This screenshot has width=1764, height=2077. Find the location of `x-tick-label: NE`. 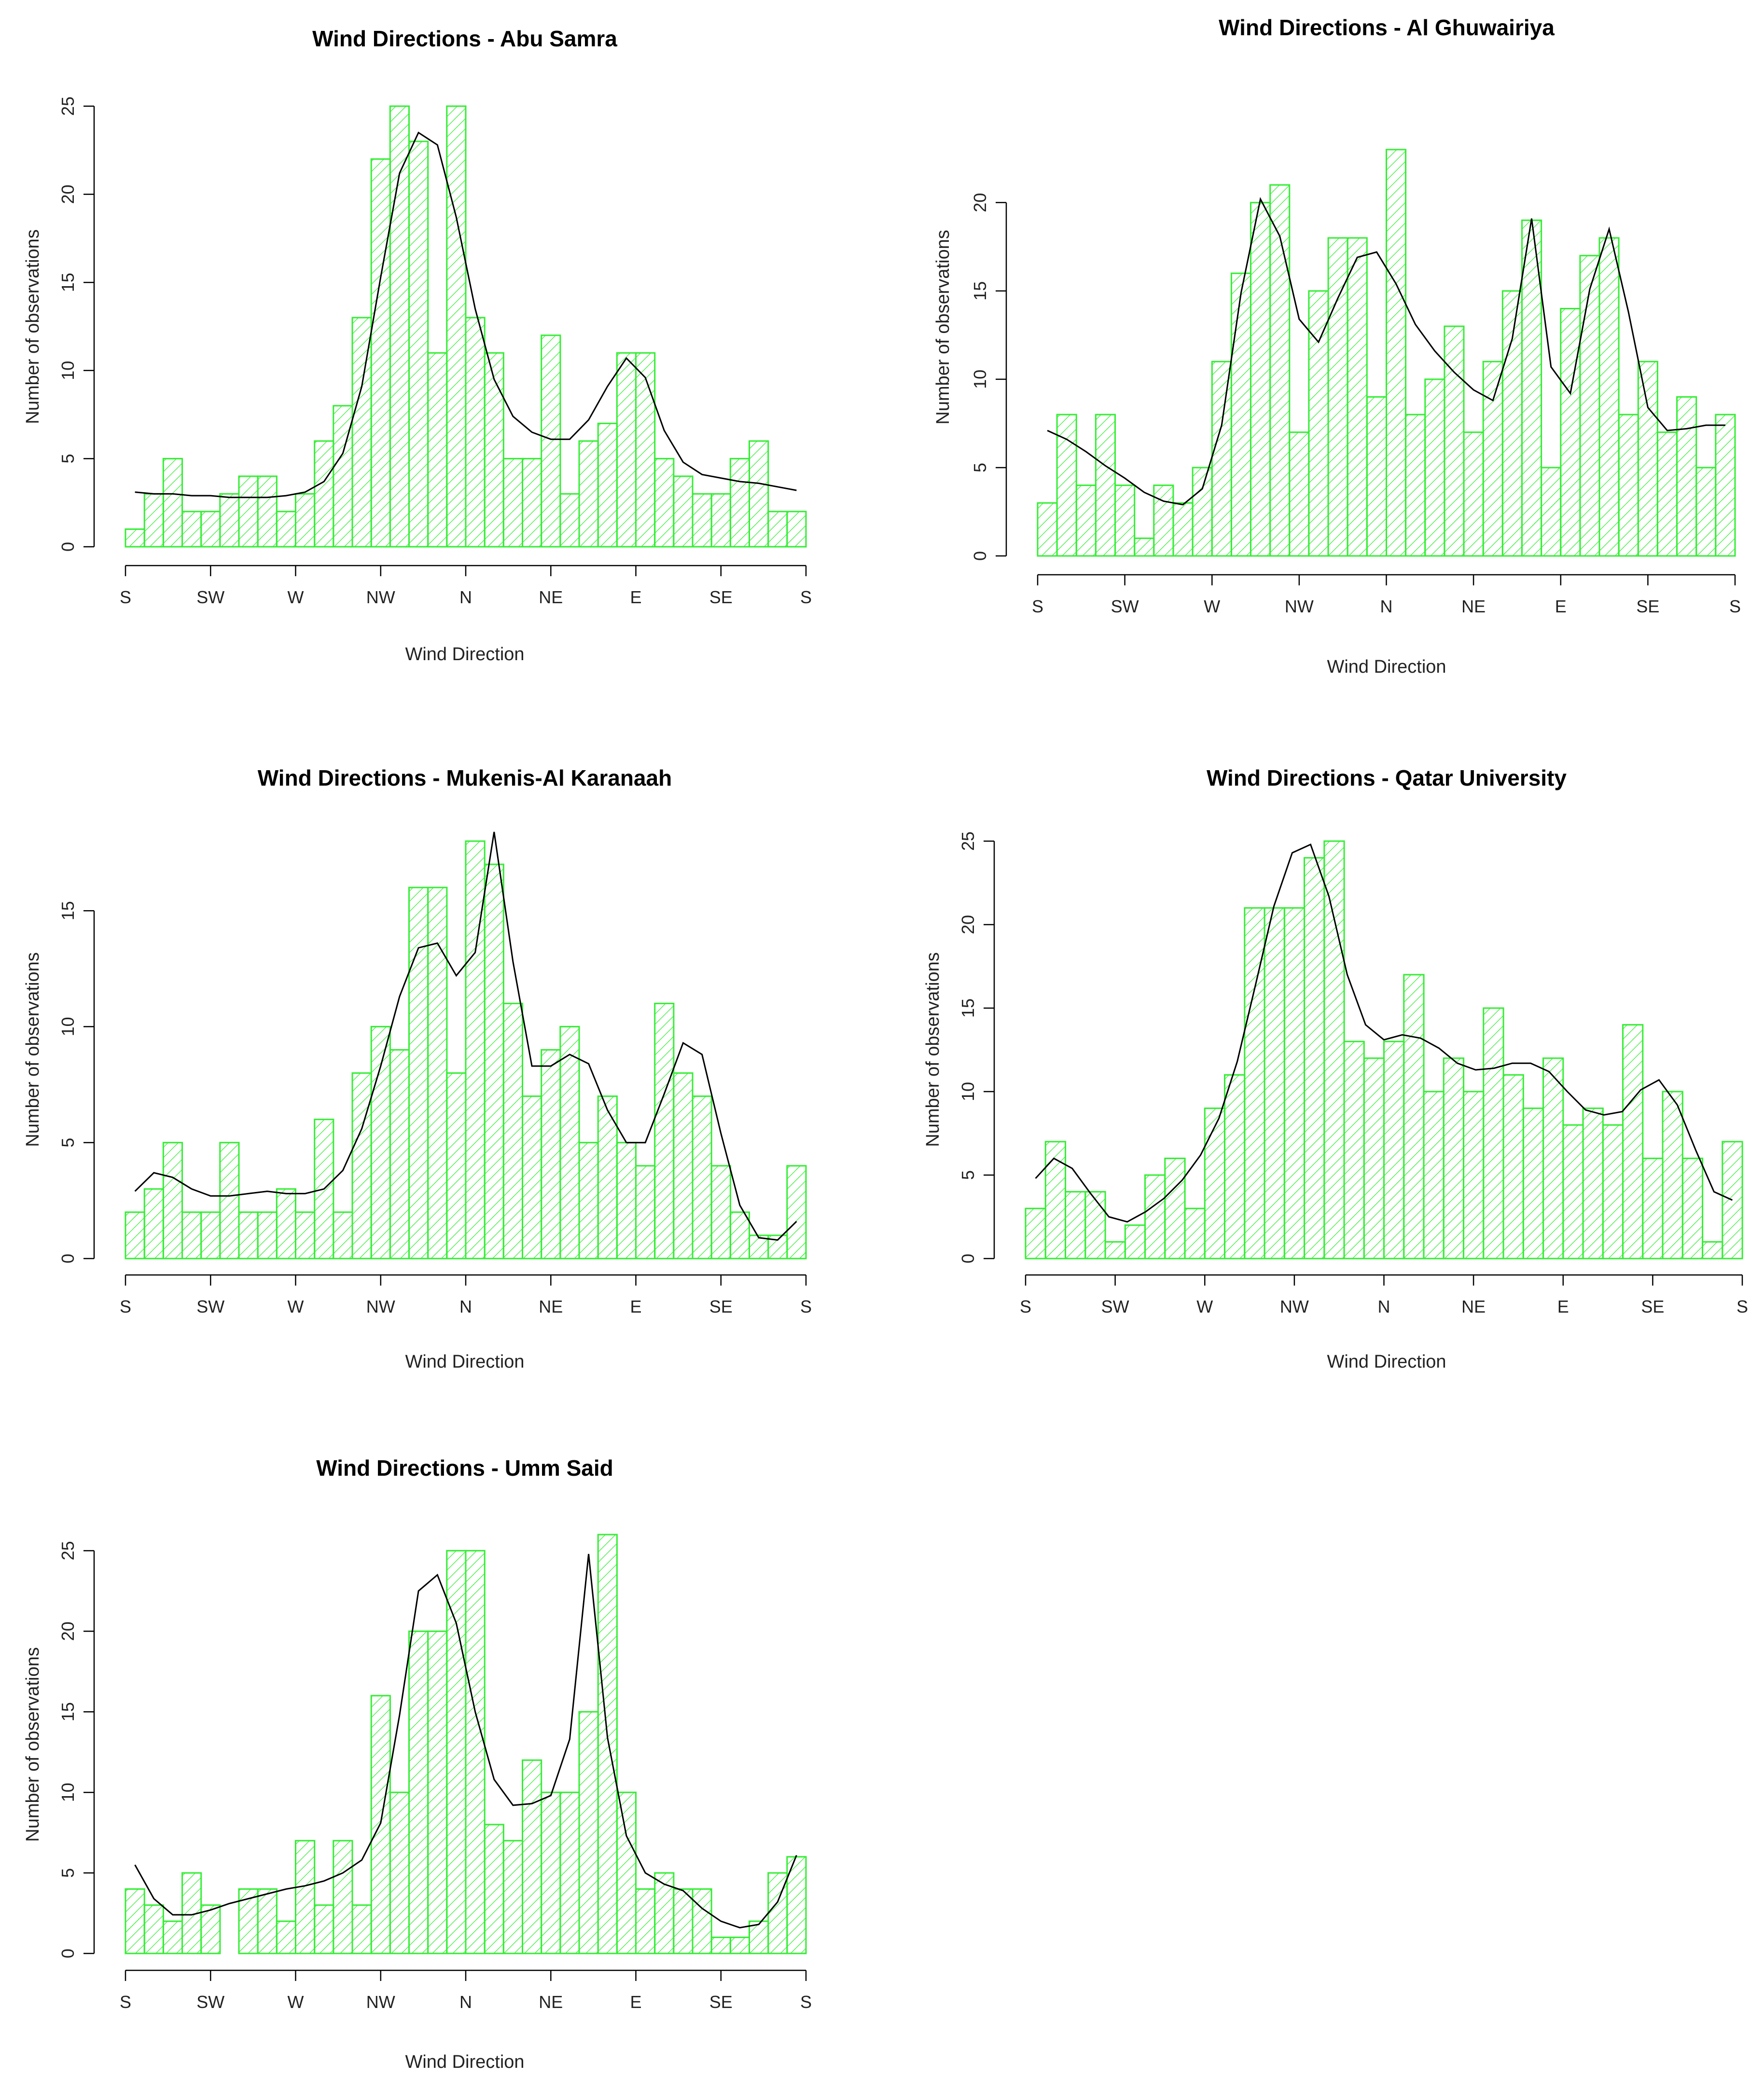

x-tick-label: NE is located at coordinates (1473, 1307).